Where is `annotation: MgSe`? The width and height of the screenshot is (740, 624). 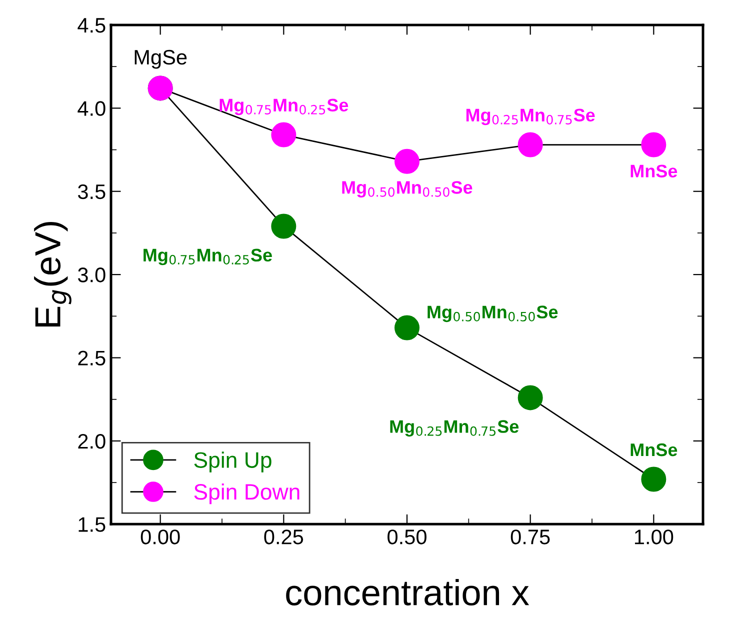 annotation: MgSe is located at coordinates (160, 59).